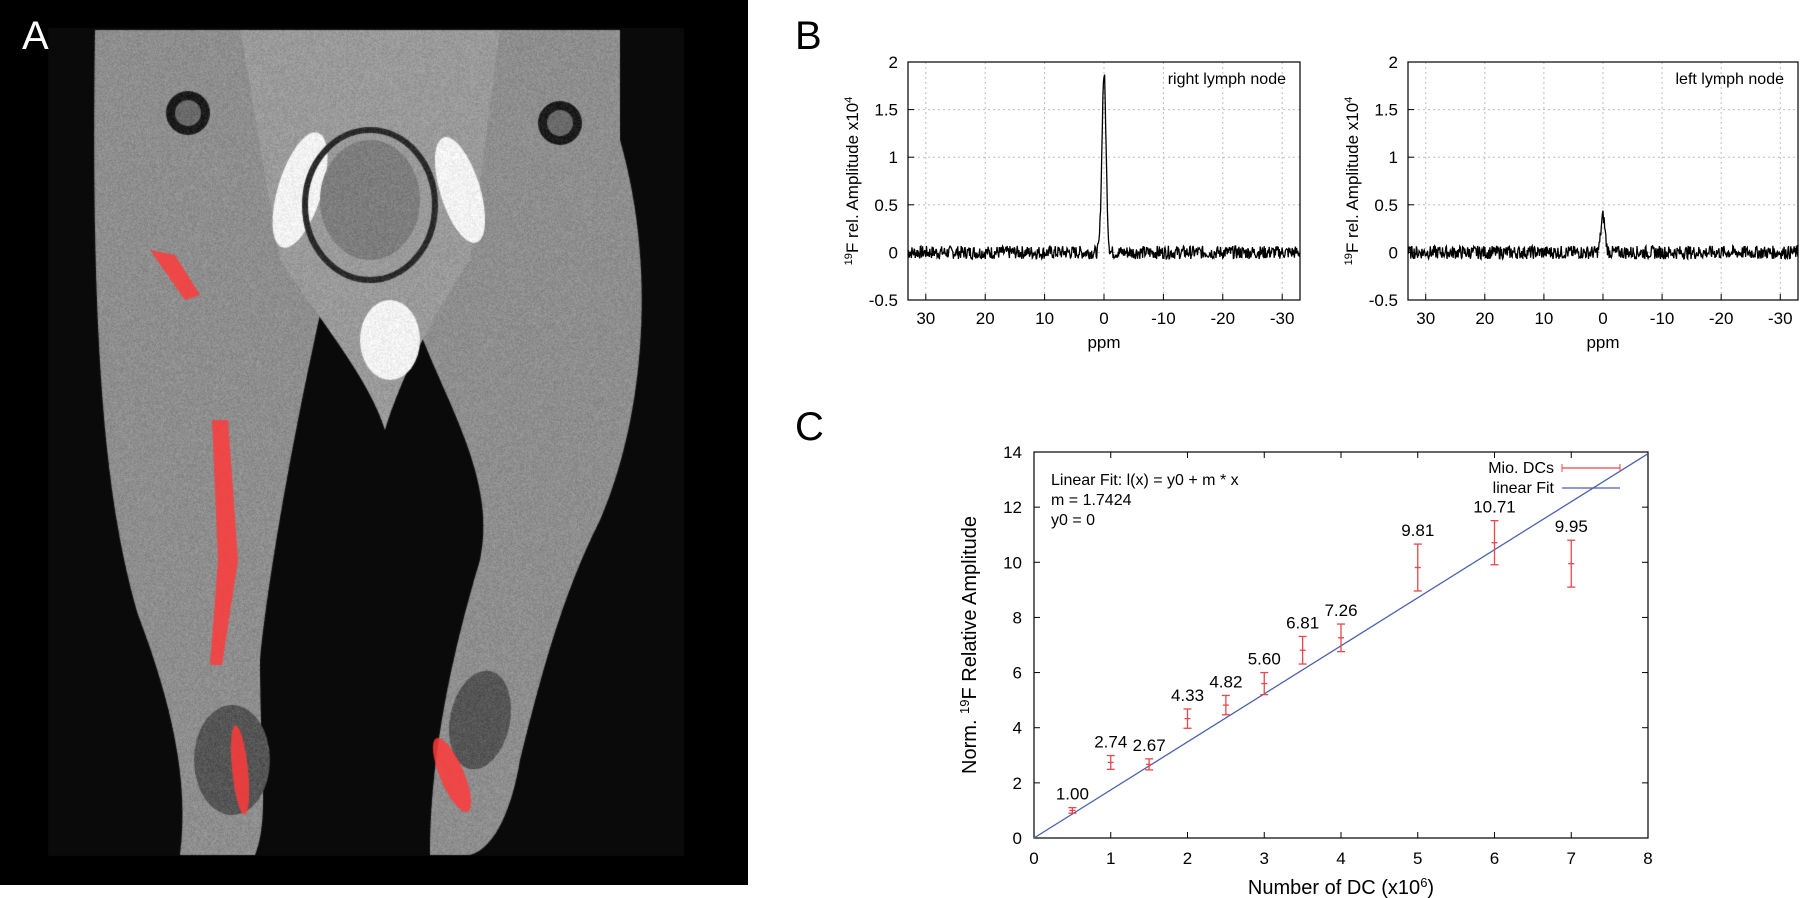 The width and height of the screenshot is (1800, 898). Describe the element at coordinates (1264, 659) in the screenshot. I see `data-label: 5.60` at that location.